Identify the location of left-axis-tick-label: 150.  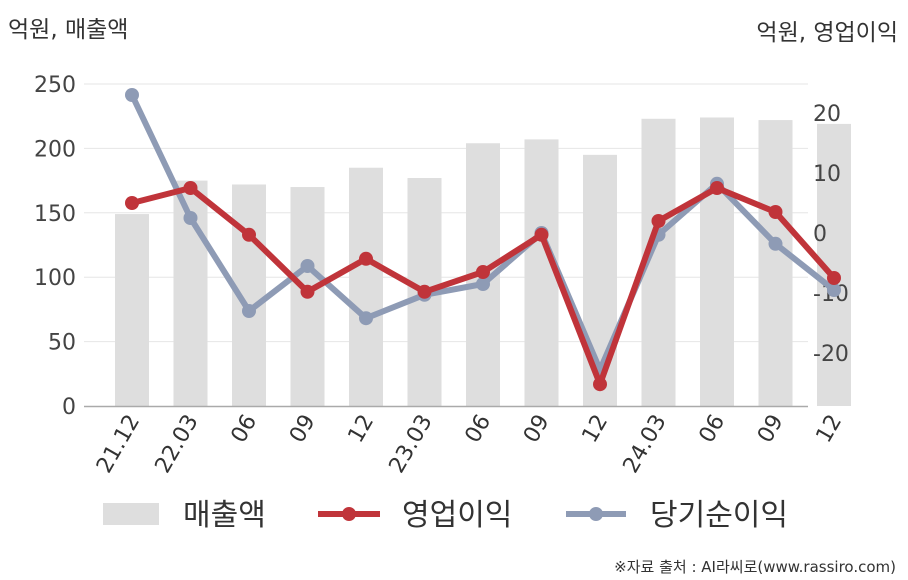
(55, 214).